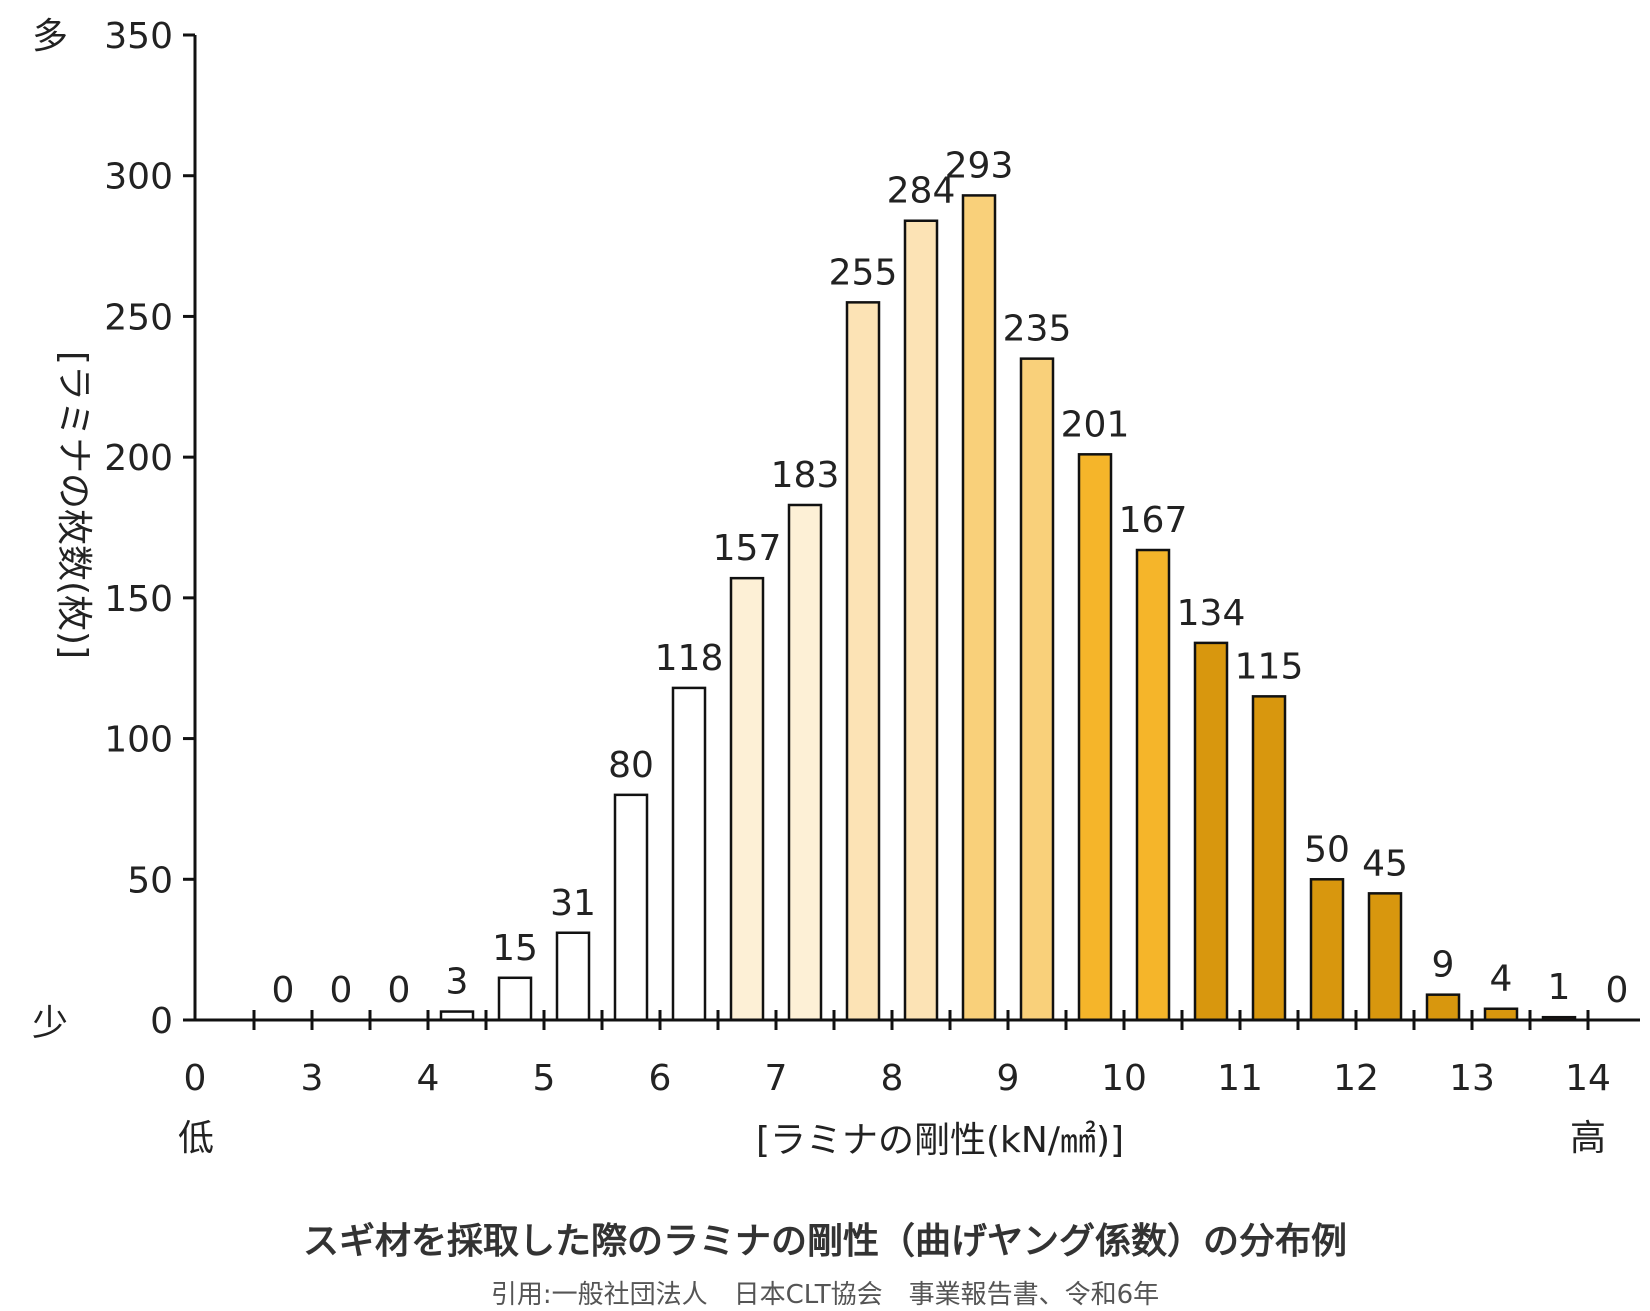  Describe the element at coordinates (138, 177) in the screenshot. I see `y-tick-label: 300` at that location.